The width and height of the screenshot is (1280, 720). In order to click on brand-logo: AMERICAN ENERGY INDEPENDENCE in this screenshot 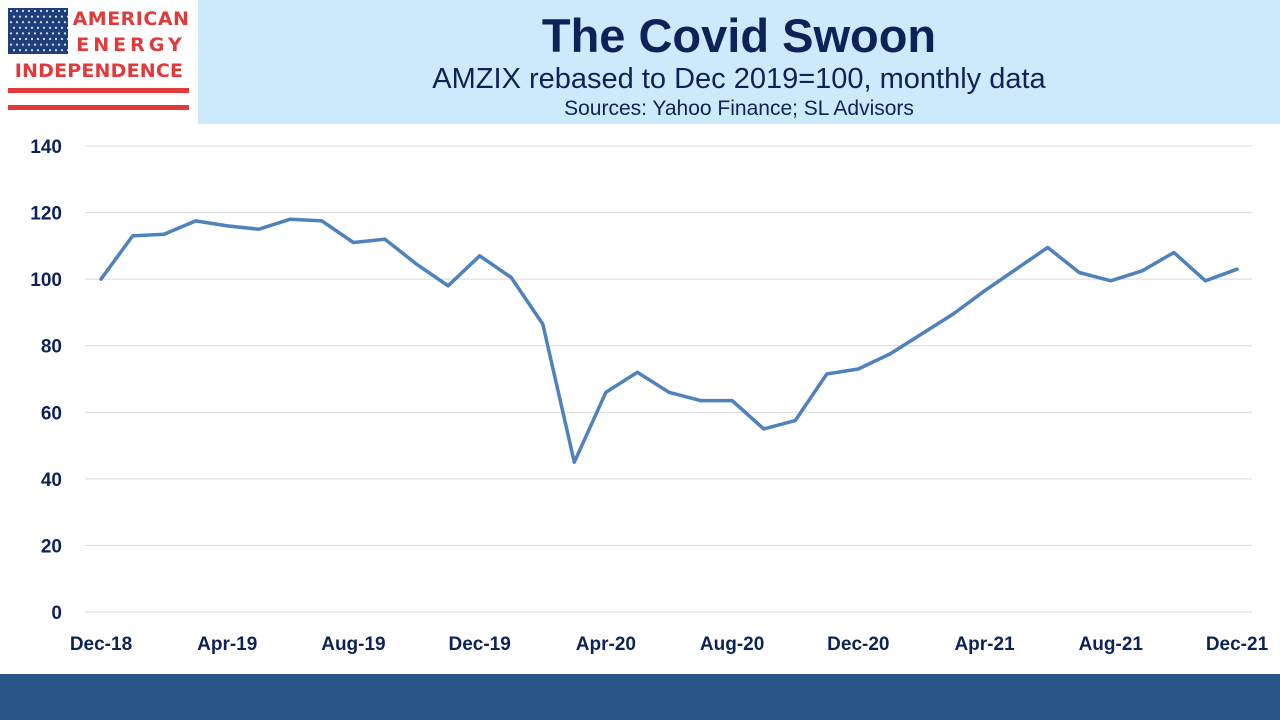, I will do `click(99, 62)`.